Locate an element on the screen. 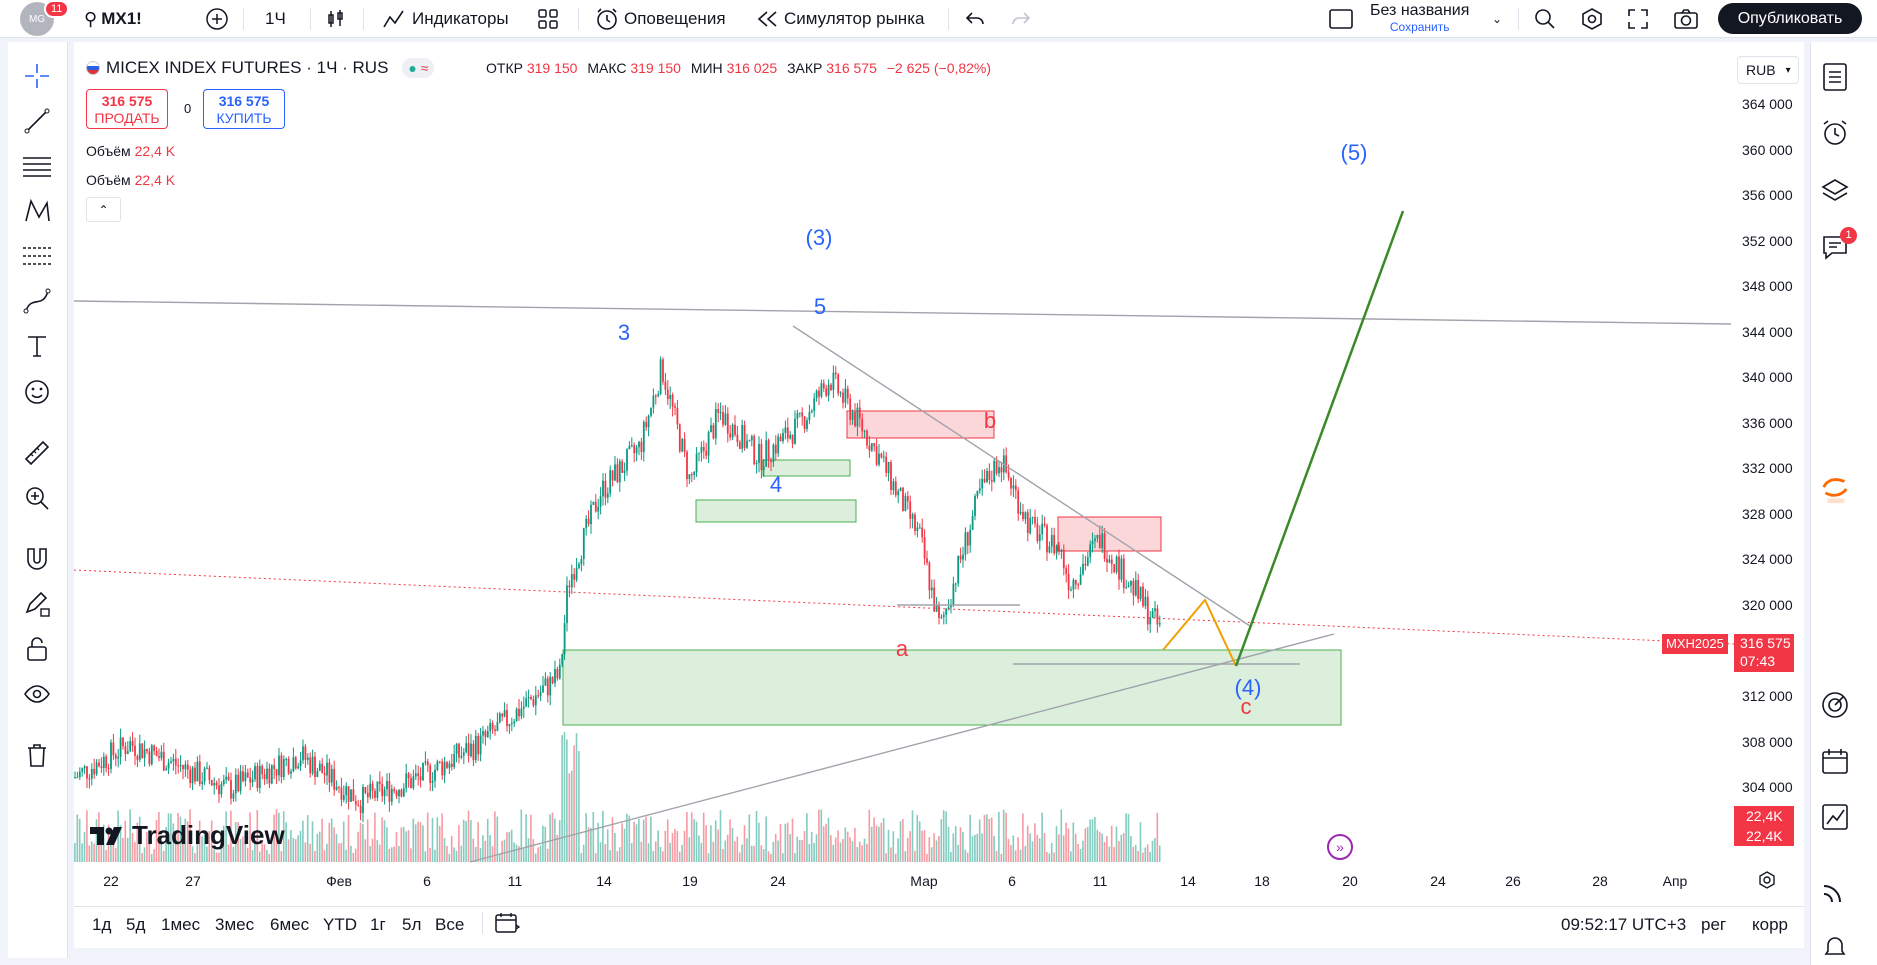 Image resolution: width=1877 pixels, height=965 pixels. undo-button is located at coordinates (975, 19).